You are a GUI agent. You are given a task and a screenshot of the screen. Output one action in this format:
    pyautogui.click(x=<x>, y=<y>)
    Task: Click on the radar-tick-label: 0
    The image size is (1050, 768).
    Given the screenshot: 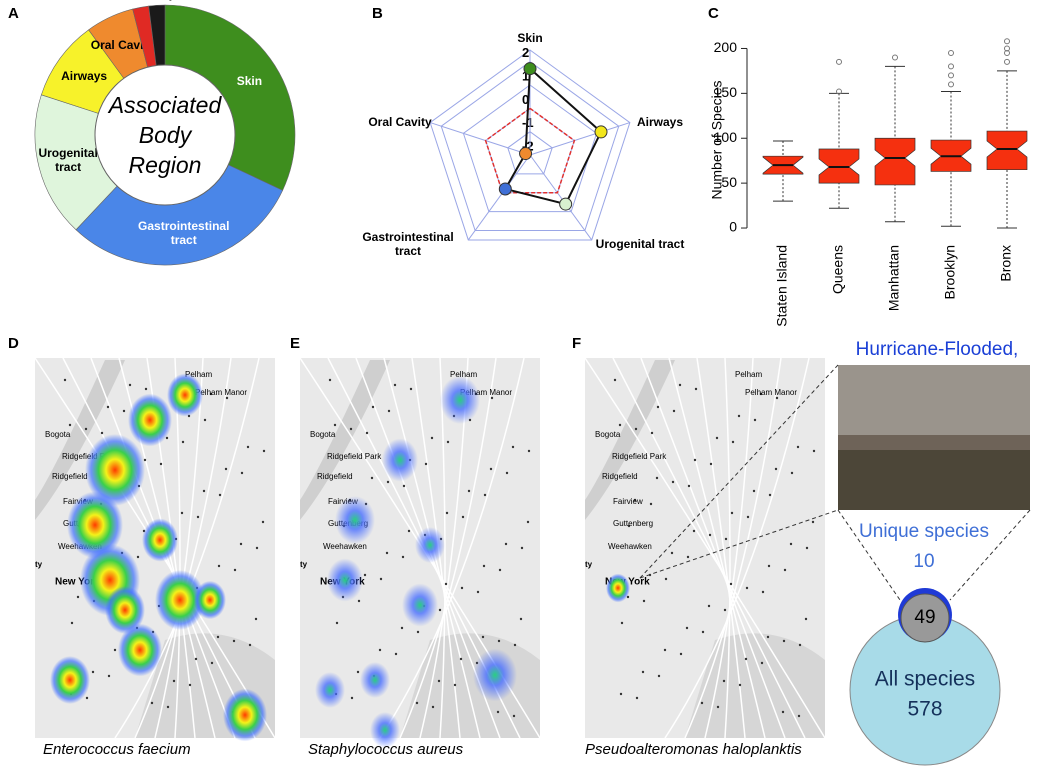 What is the action you would take?
    pyautogui.click(x=525, y=99)
    